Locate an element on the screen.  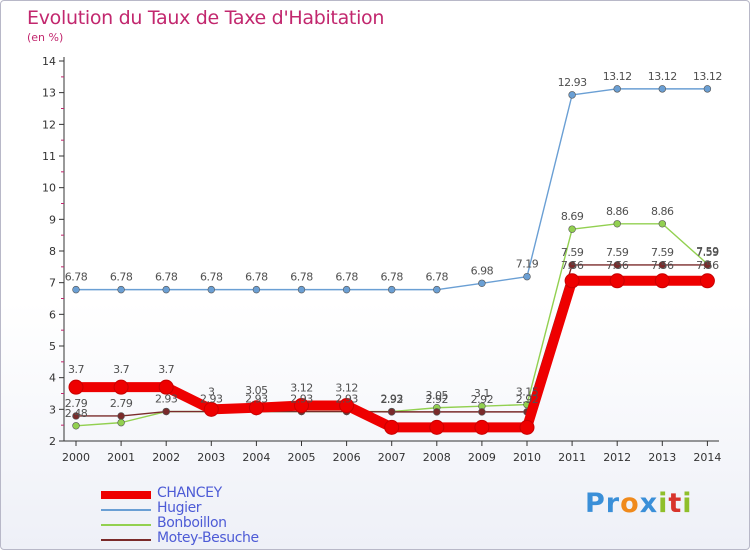
chart-subtitle: (en %) is located at coordinates (45, 37).